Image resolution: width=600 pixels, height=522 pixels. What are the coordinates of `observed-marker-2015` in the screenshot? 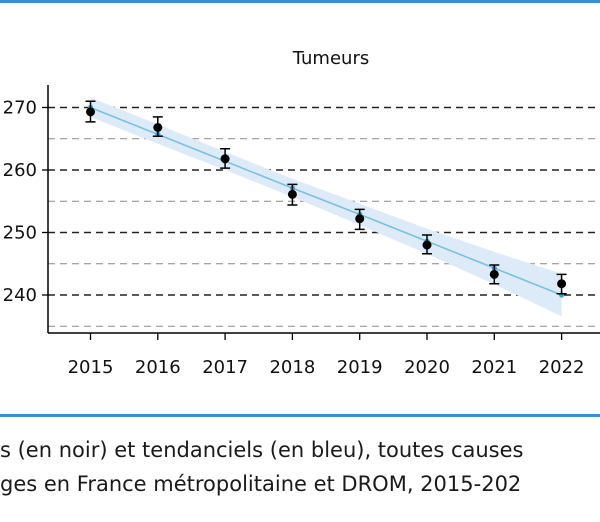 It's located at (90, 112).